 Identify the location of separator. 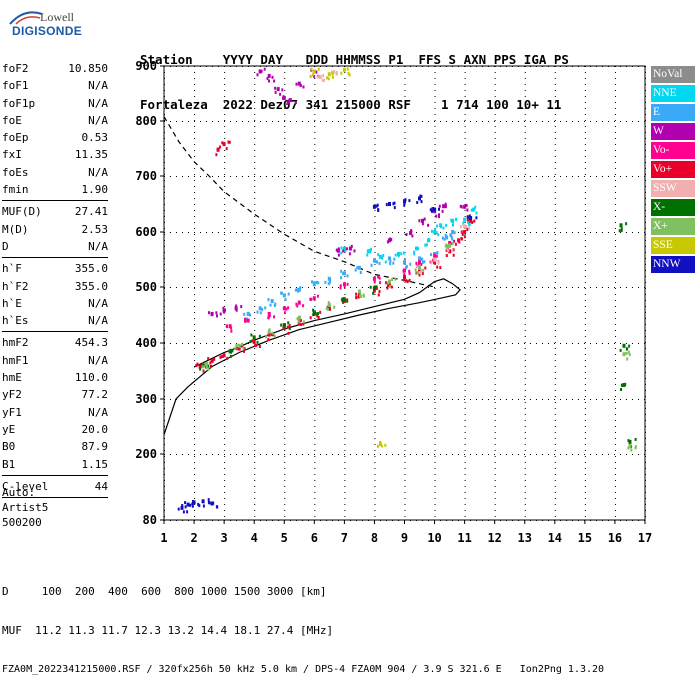
(55, 201).